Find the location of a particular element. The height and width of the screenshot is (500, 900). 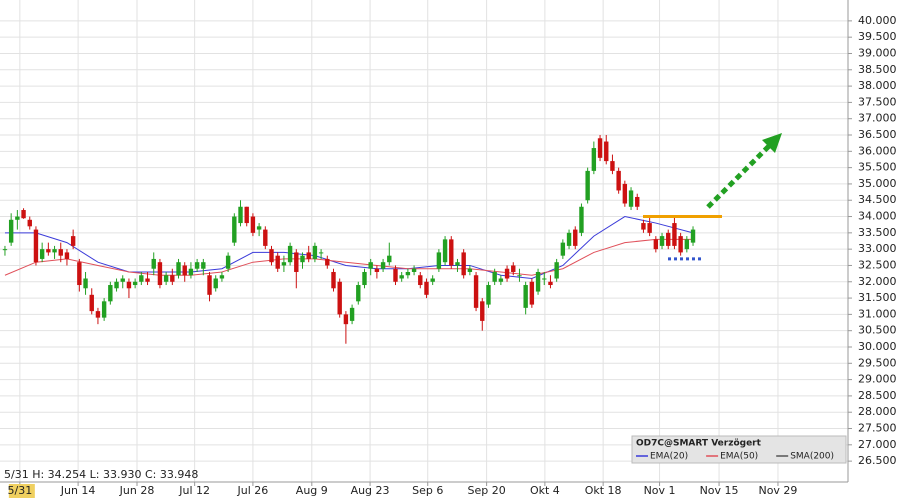

y-tick-label: 36.000 is located at coordinates (877, 150).